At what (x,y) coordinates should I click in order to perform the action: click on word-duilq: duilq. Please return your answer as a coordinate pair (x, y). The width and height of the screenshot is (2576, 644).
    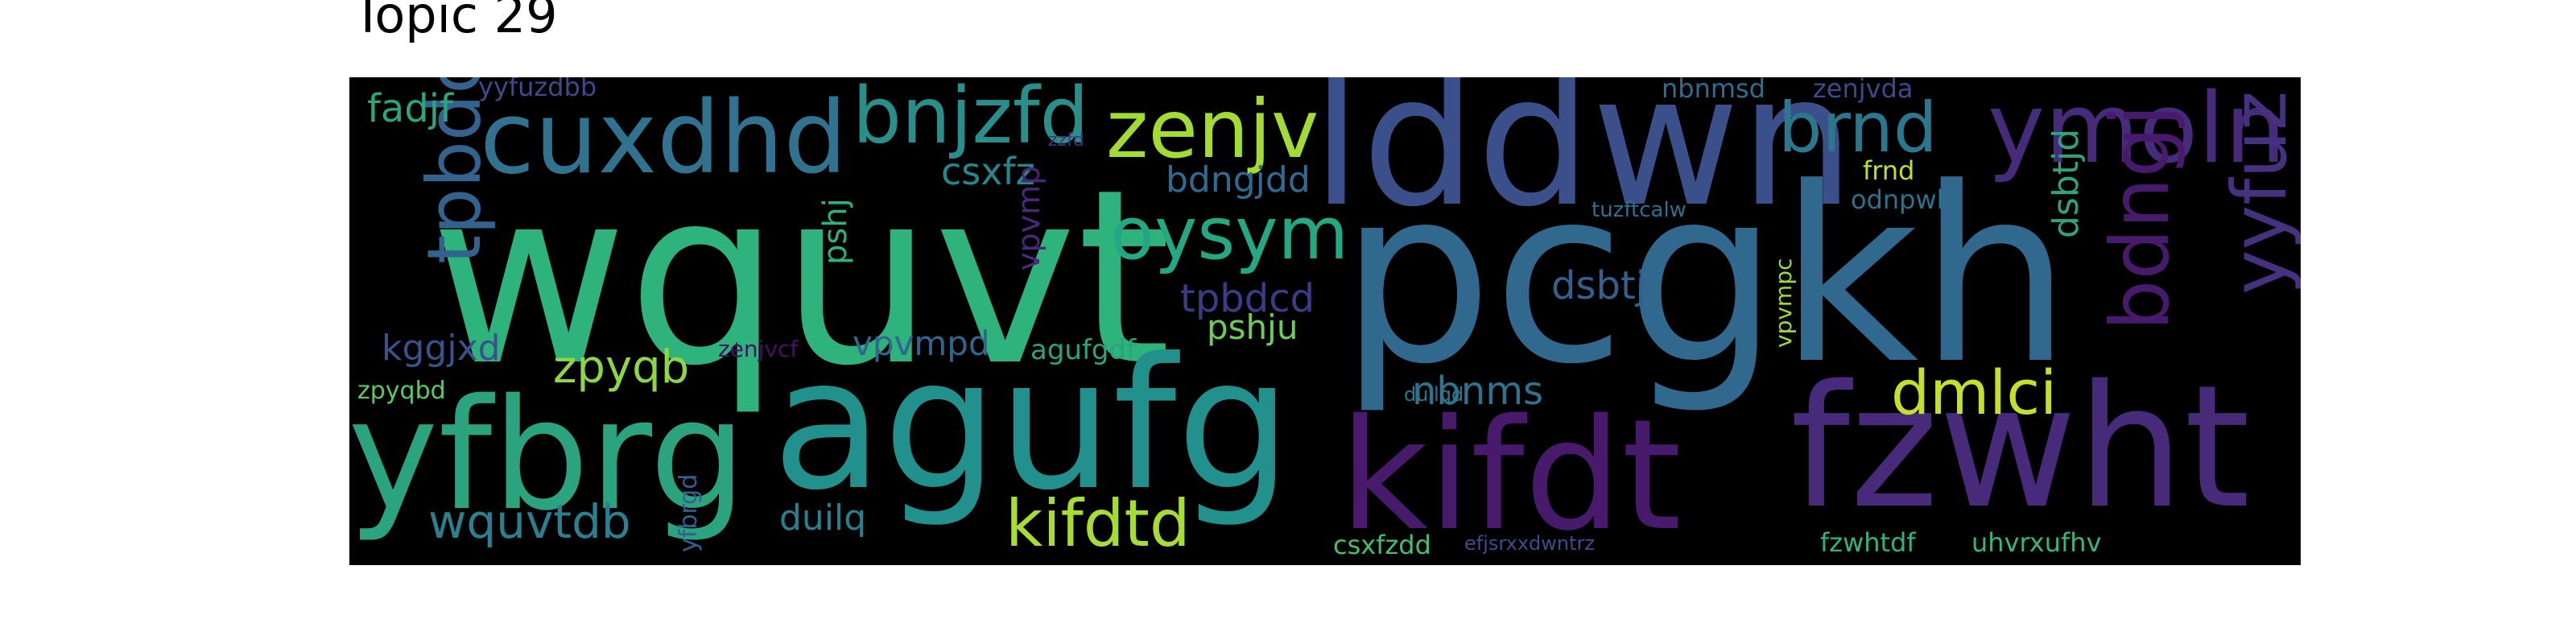
    Looking at the image, I should click on (823, 518).